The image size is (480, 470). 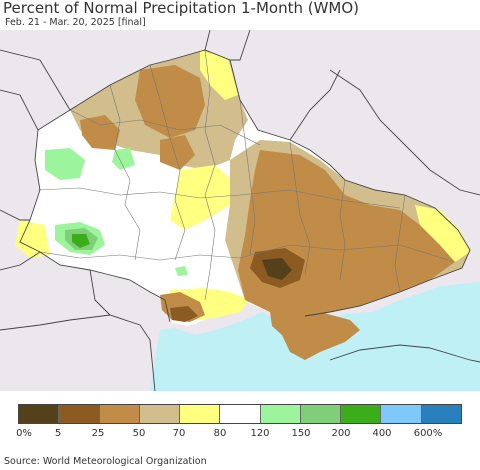 I want to click on region-yellow-north, so click(x=219, y=75).